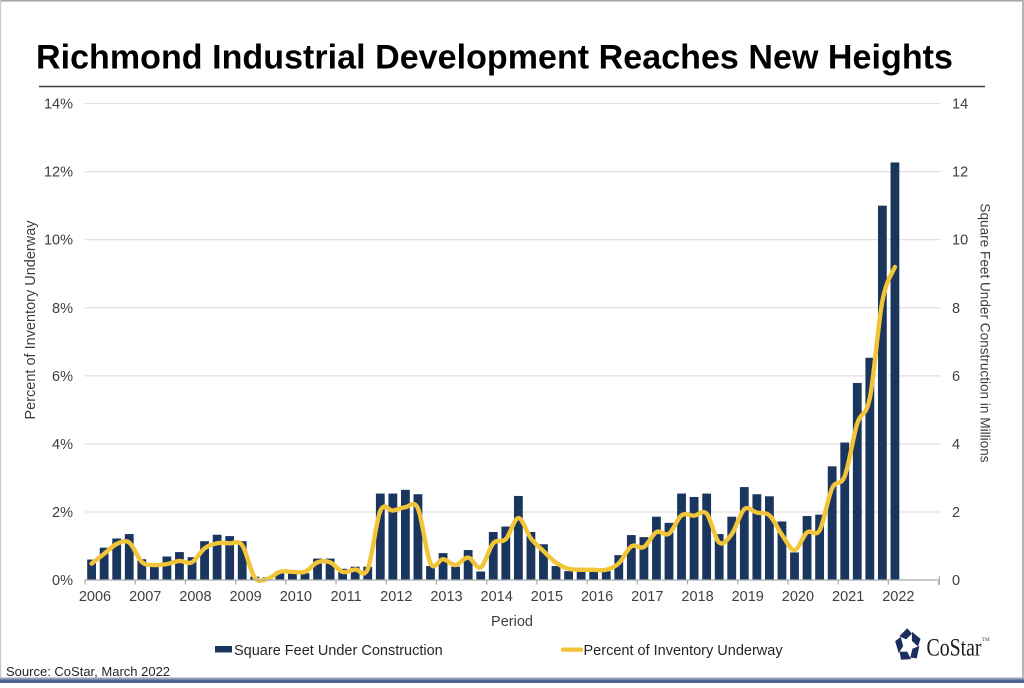 This screenshot has height=688, width=1024. What do you see at coordinates (986, 640) in the screenshot?
I see `svg-text: TM` at bounding box center [986, 640].